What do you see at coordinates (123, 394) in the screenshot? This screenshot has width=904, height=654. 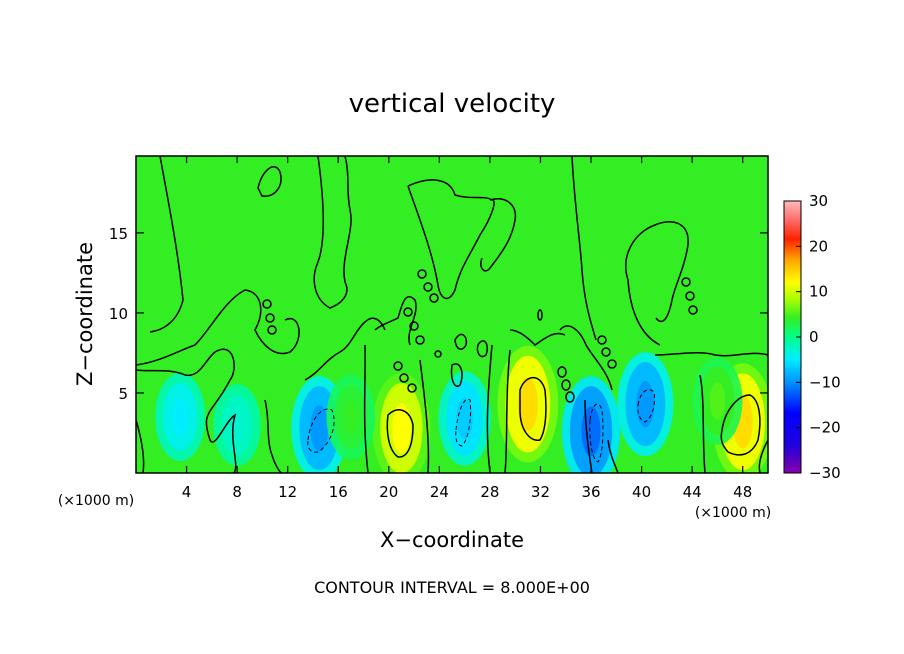 I see `y-tick-label: 5` at bounding box center [123, 394].